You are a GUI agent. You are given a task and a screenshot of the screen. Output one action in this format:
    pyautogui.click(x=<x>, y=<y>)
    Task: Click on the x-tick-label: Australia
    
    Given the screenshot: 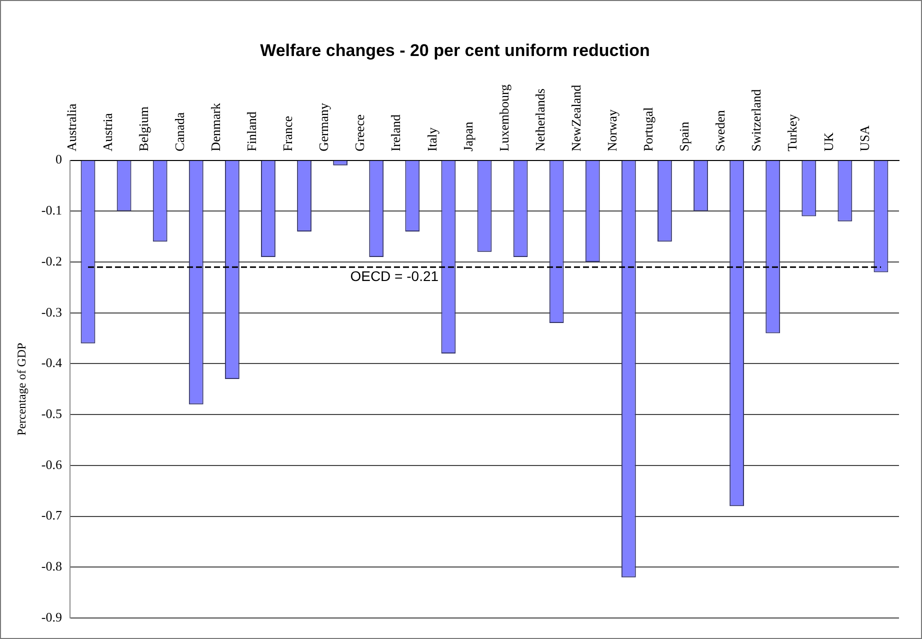 What is the action you would take?
    pyautogui.click(x=71, y=127)
    